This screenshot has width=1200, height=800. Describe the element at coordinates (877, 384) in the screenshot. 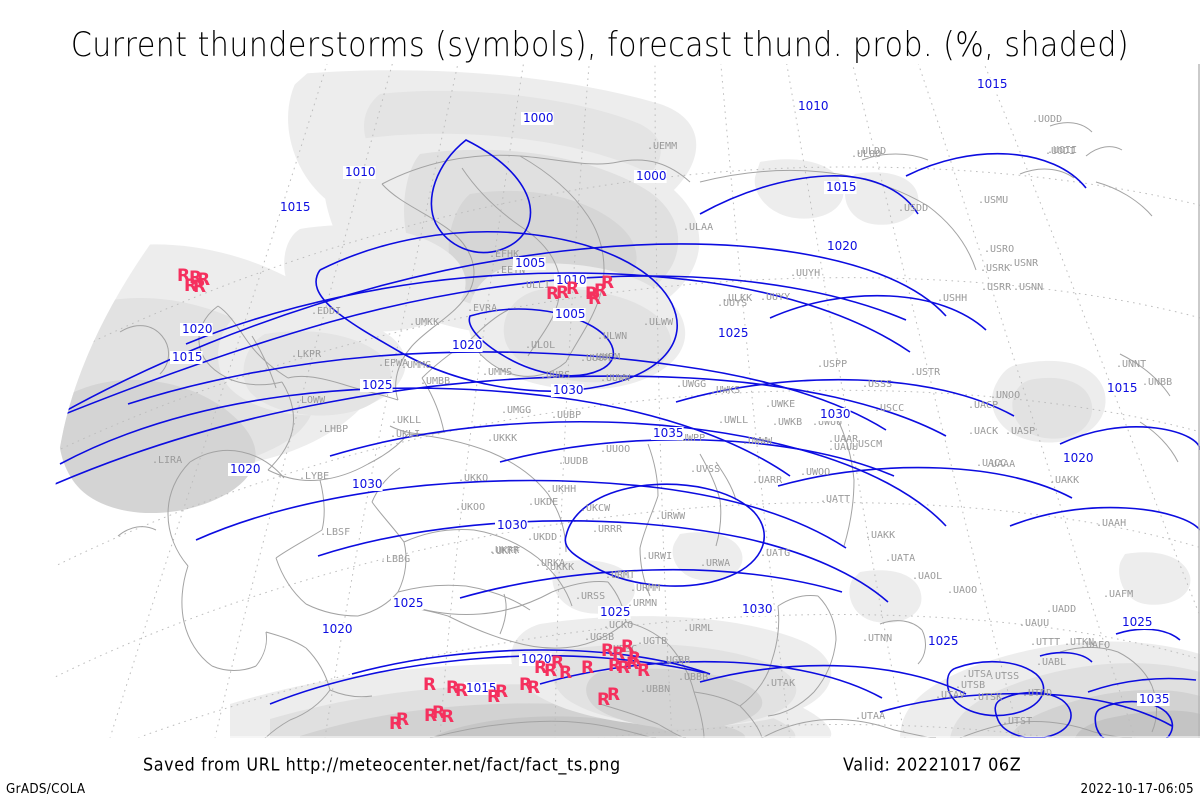

I see `station-label: .USSS` at that location.